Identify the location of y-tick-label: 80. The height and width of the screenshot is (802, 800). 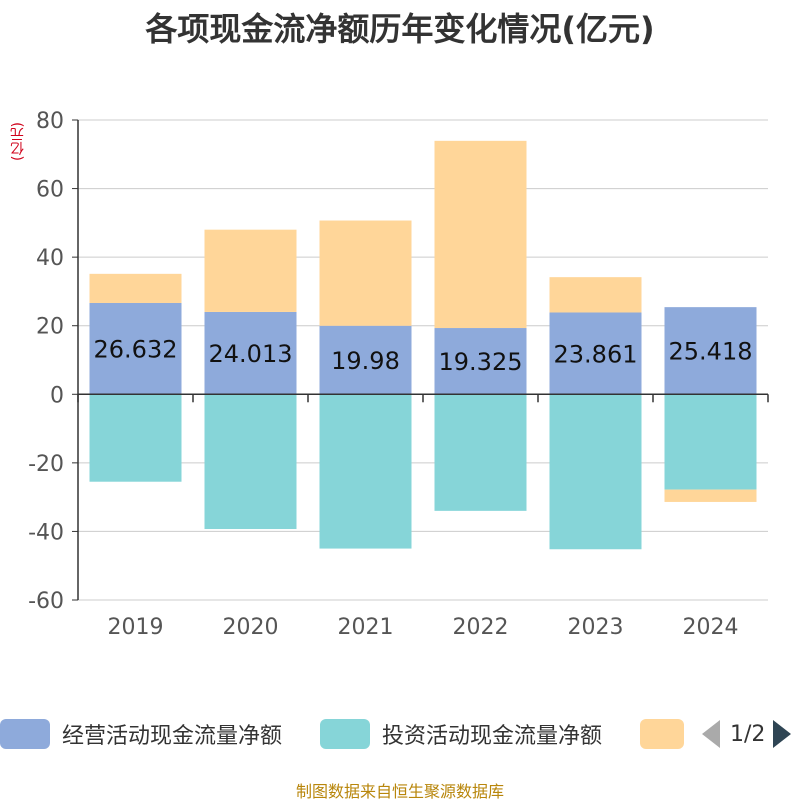
(50, 121).